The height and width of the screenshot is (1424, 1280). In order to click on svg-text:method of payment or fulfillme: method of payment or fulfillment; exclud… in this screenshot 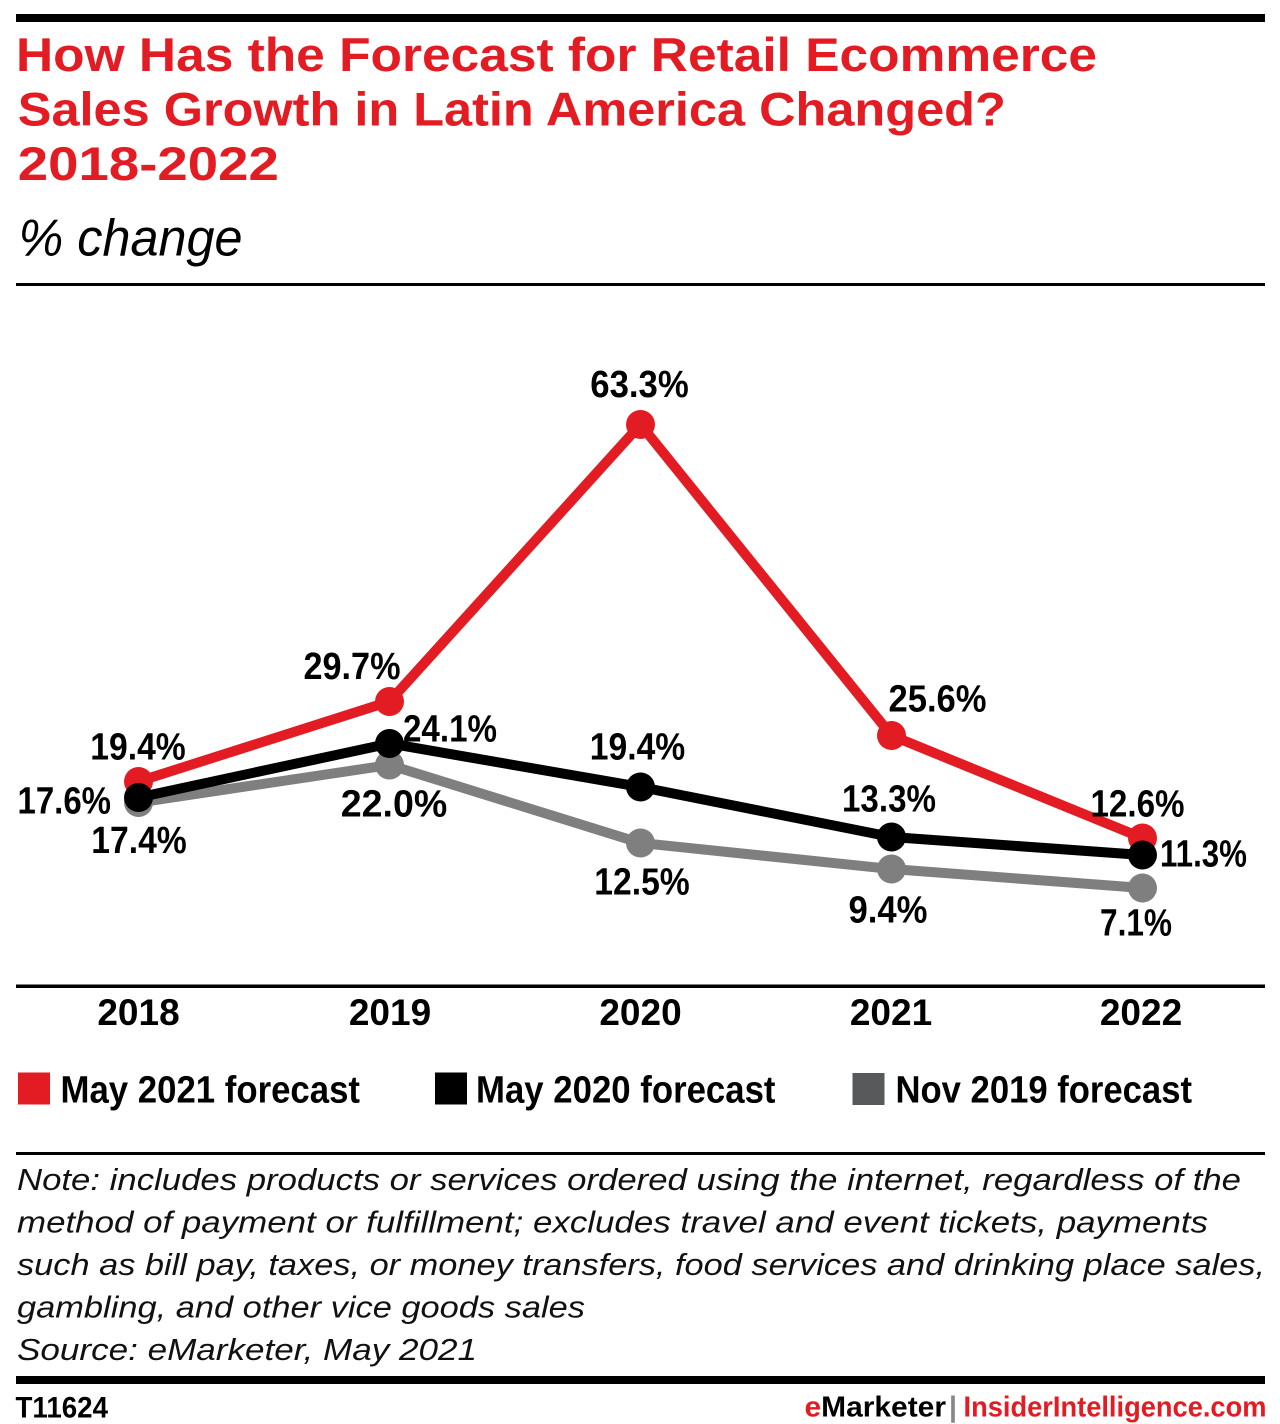, I will do `click(612, 1222)`.